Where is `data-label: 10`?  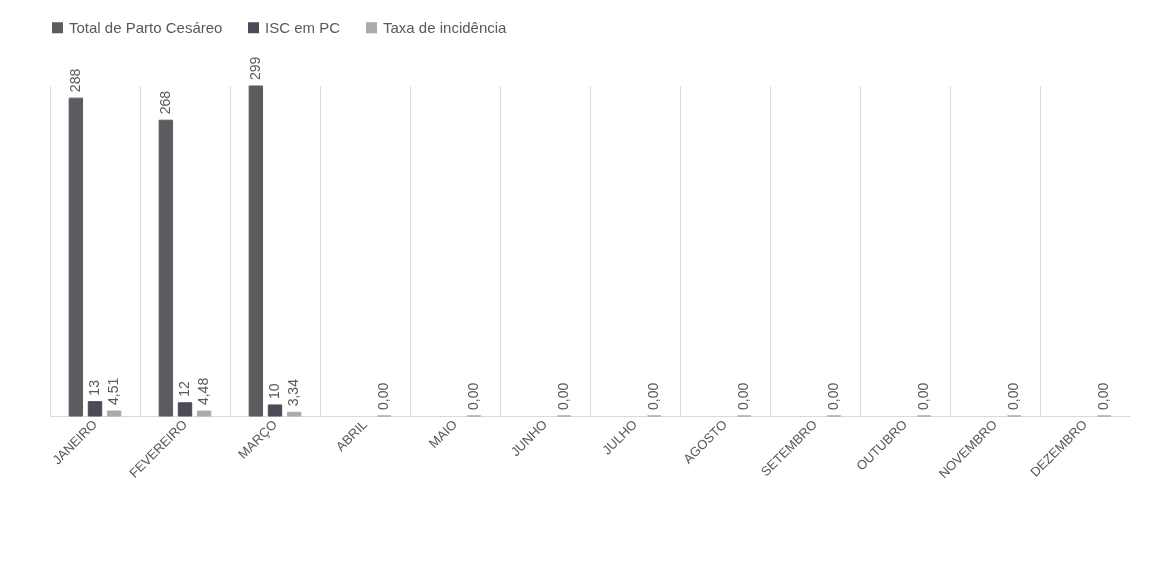 data-label: 10 is located at coordinates (274, 391).